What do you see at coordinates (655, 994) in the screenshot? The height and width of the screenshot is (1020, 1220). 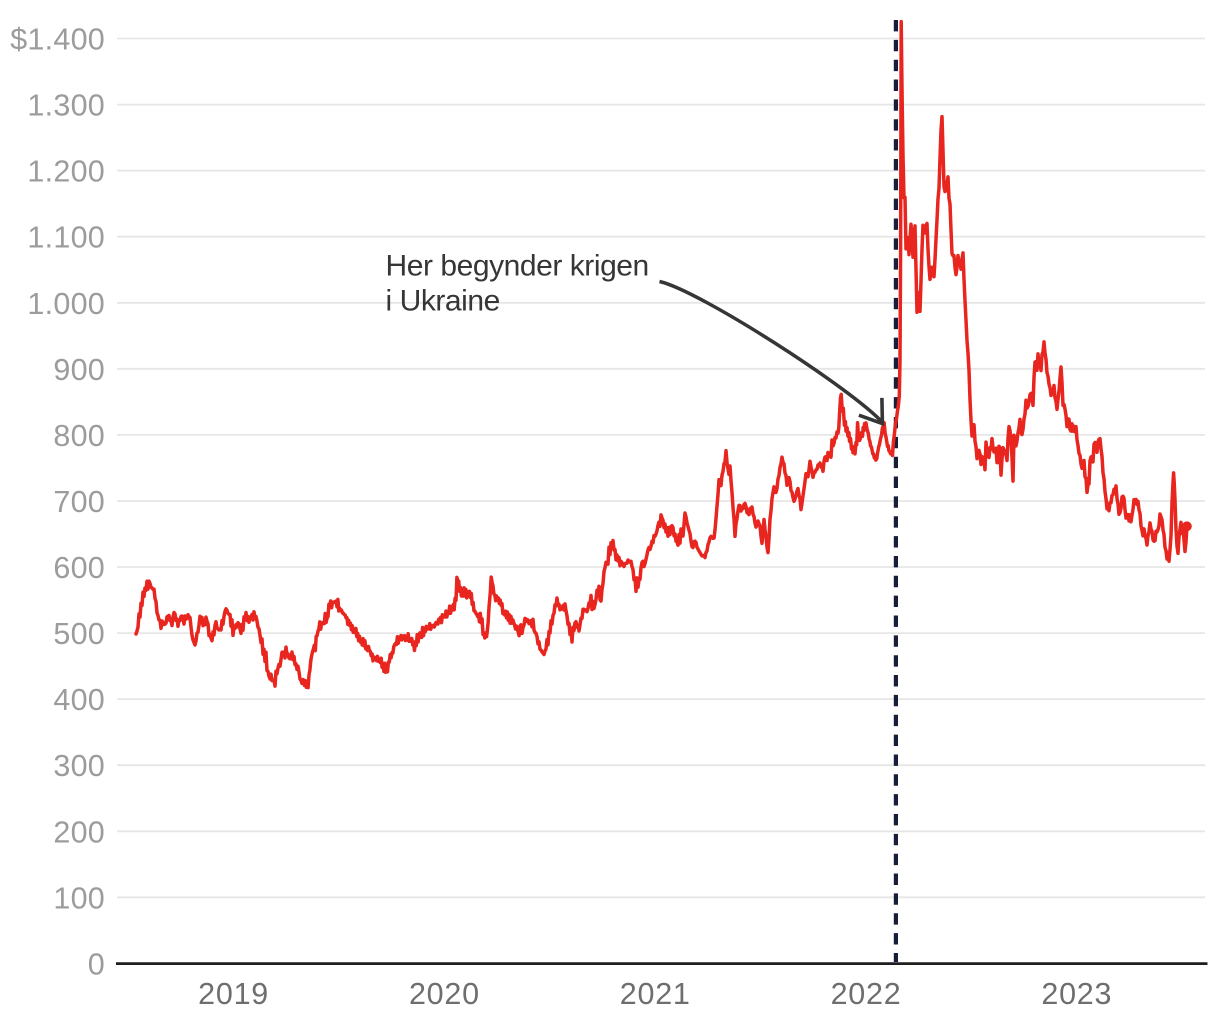 I see `svg-text: 2021` at bounding box center [655, 994].